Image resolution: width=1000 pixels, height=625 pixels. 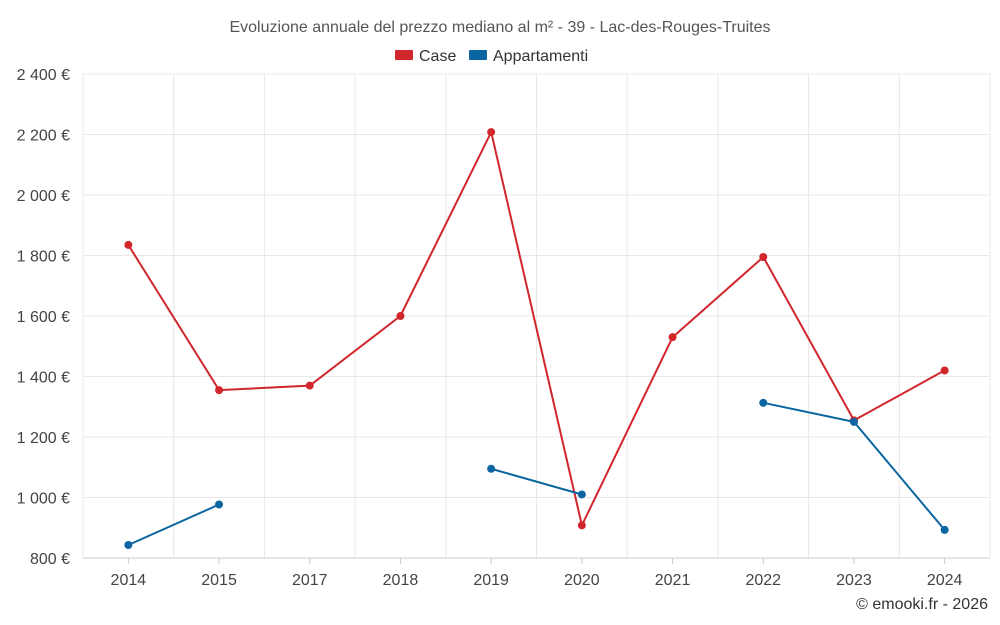 What do you see at coordinates (944, 529) in the screenshot?
I see `data-point-appartamenti-2024` at bounding box center [944, 529].